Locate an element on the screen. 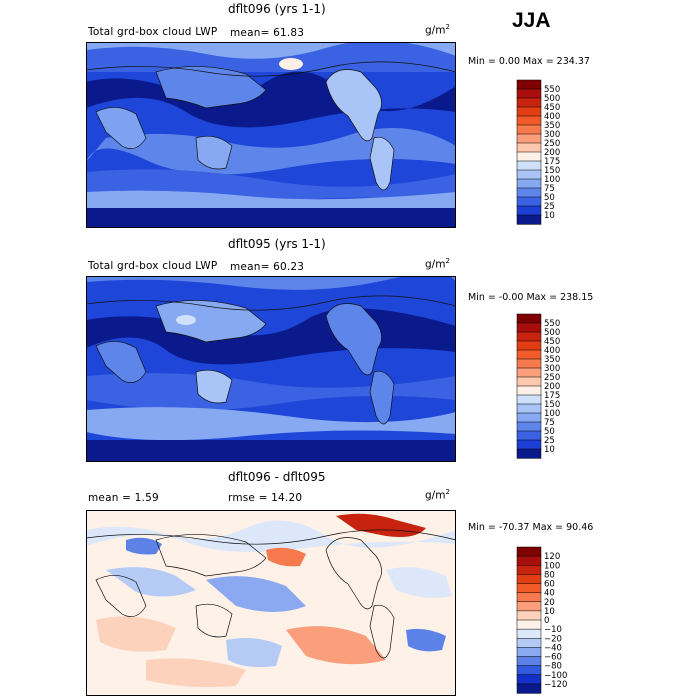 The height and width of the screenshot is (700, 700). panel-1-title: dflt096 (yrs 1-1) is located at coordinates (277, 9).